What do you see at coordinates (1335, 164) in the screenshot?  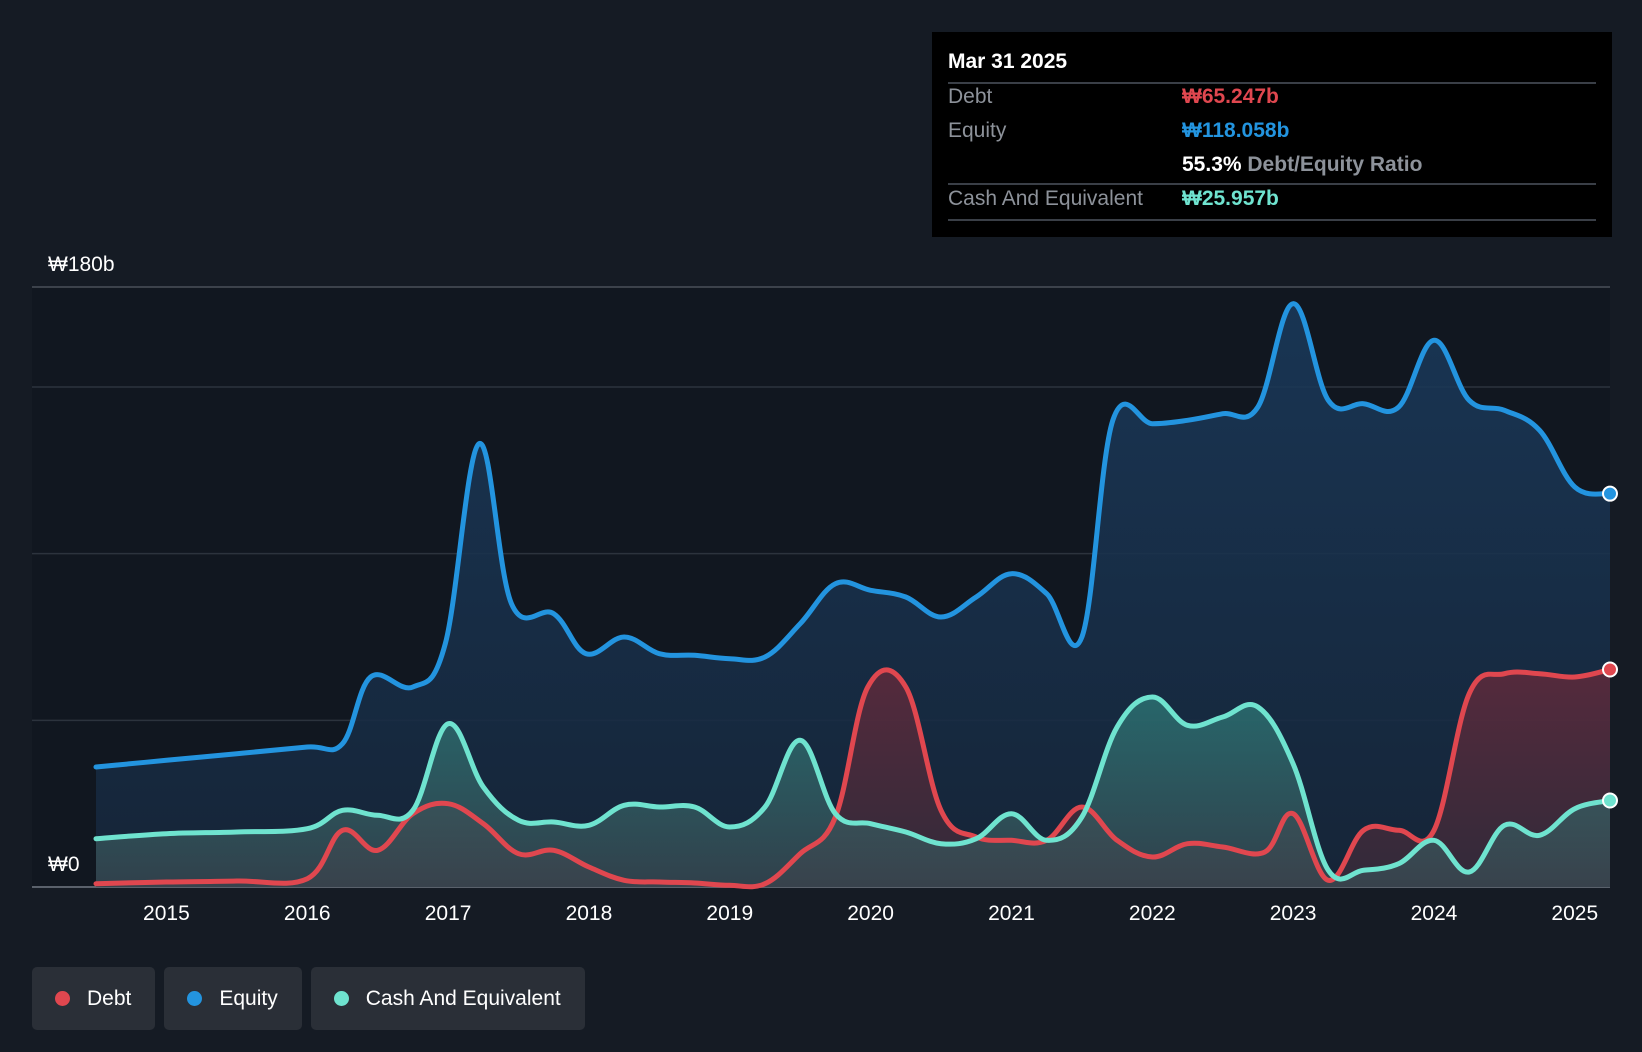 I see `tooltip-ratio-label: Debt/Equity Ratio` at bounding box center [1335, 164].